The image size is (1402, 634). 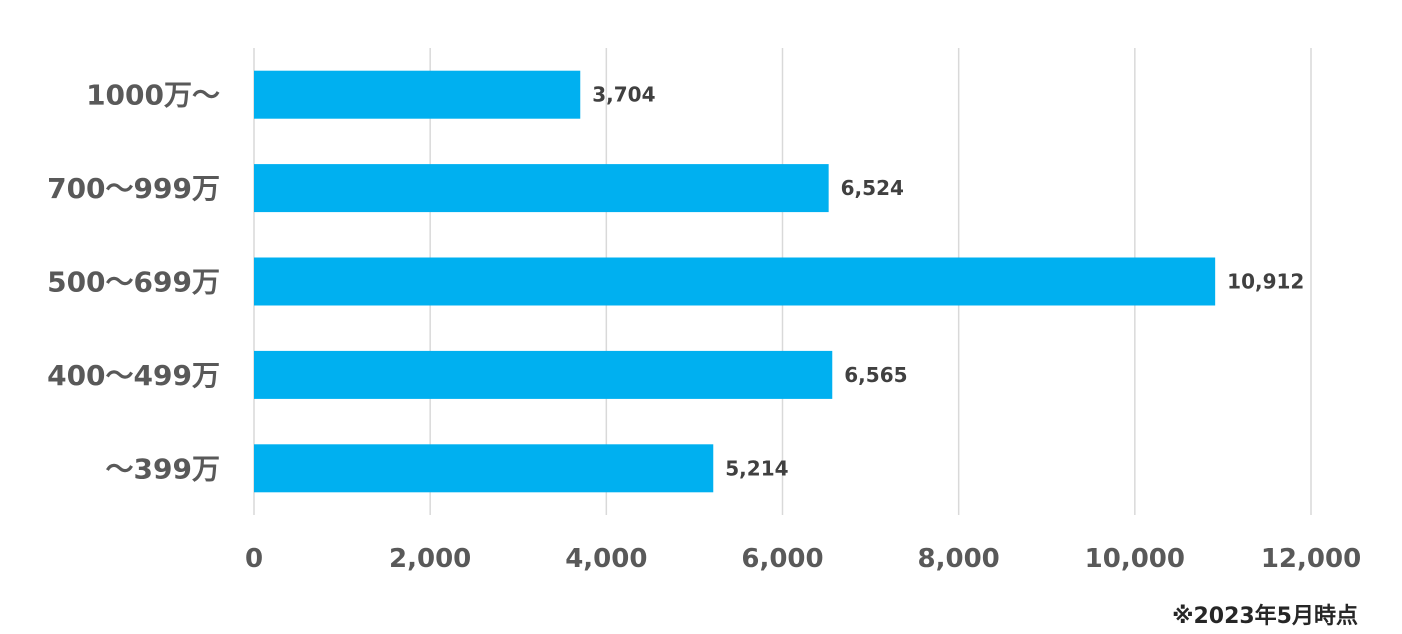 I want to click on category-label: 700～999万, so click(x=133, y=188).